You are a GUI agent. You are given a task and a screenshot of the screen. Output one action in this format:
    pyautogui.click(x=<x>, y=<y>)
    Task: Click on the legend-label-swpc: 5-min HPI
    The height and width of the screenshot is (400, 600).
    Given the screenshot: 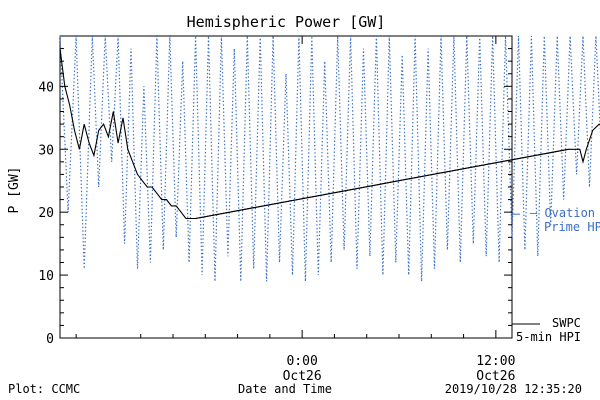 What is the action you would take?
    pyautogui.click(x=548, y=337)
    